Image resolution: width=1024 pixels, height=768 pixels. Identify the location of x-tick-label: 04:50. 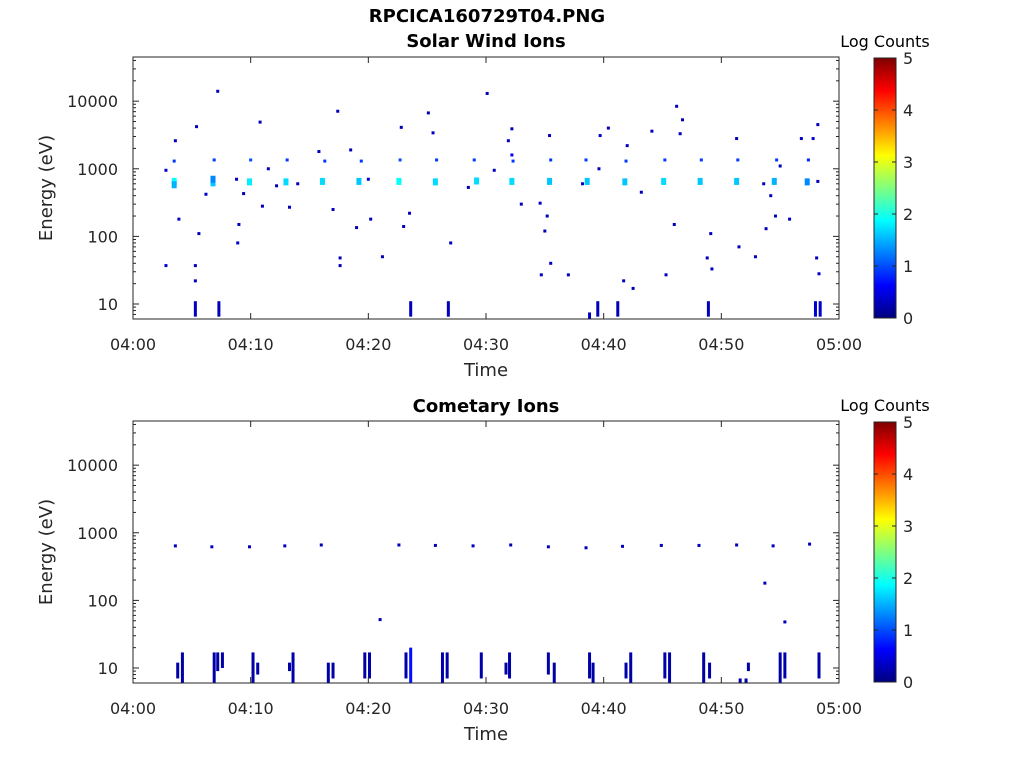
(721, 344).